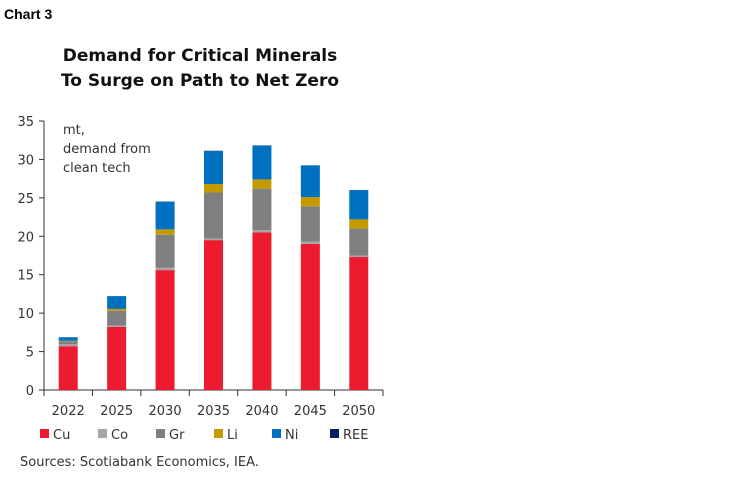  I want to click on y-tick-label: 15, so click(25, 276).